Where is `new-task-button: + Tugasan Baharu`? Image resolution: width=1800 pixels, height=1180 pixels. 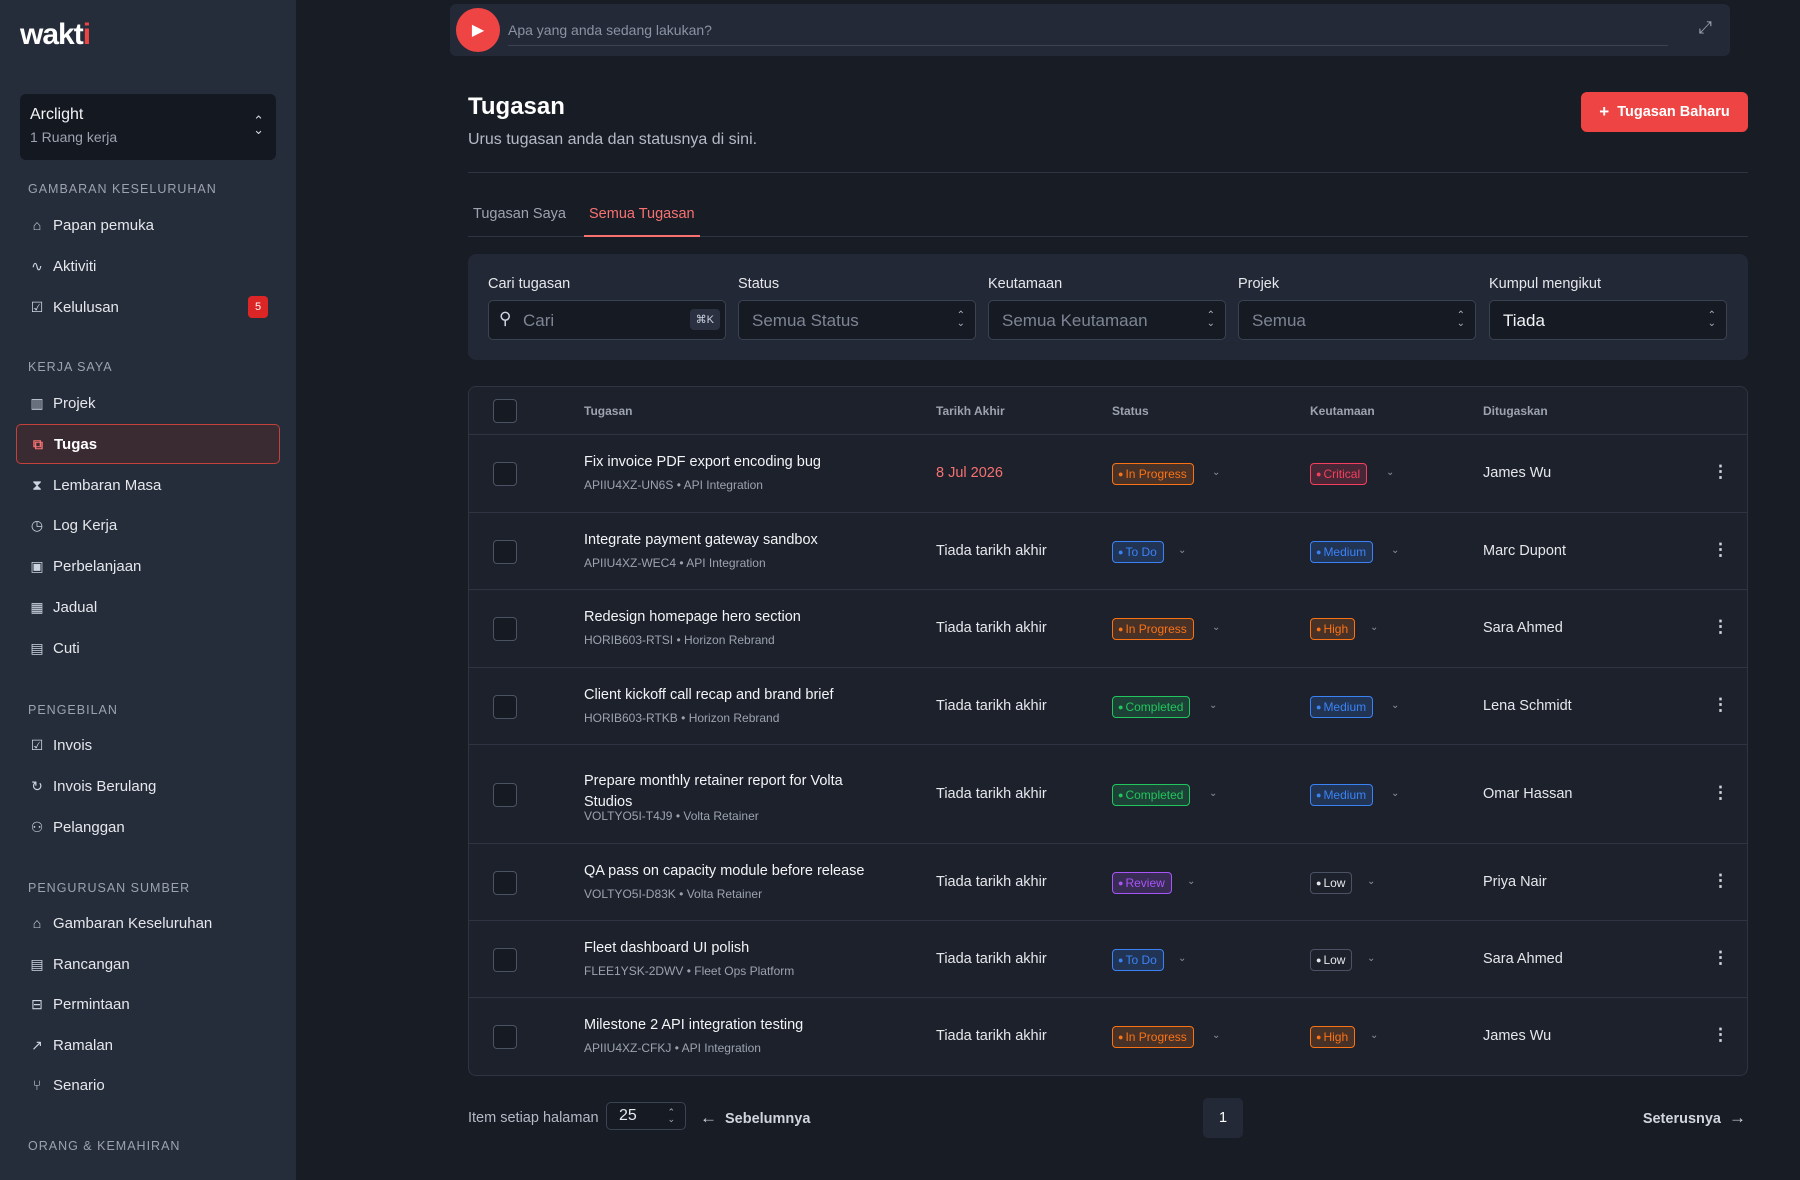
new-task-button: + Tugasan Baharu is located at coordinates (1664, 112).